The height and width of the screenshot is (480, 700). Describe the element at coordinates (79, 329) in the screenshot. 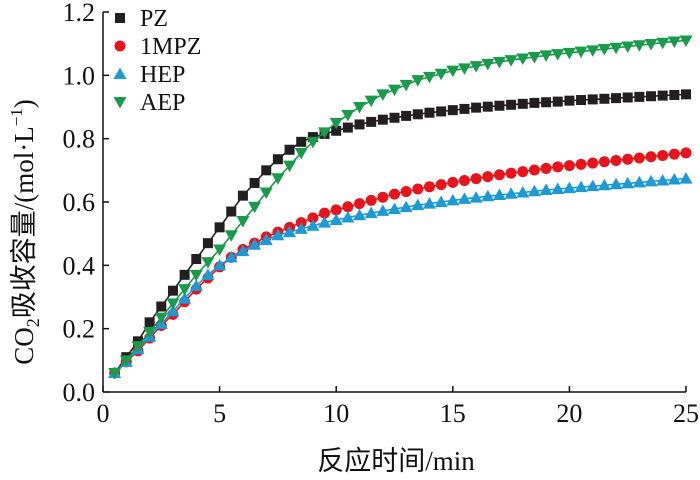

I see `y-tick-label: 0.2` at that location.